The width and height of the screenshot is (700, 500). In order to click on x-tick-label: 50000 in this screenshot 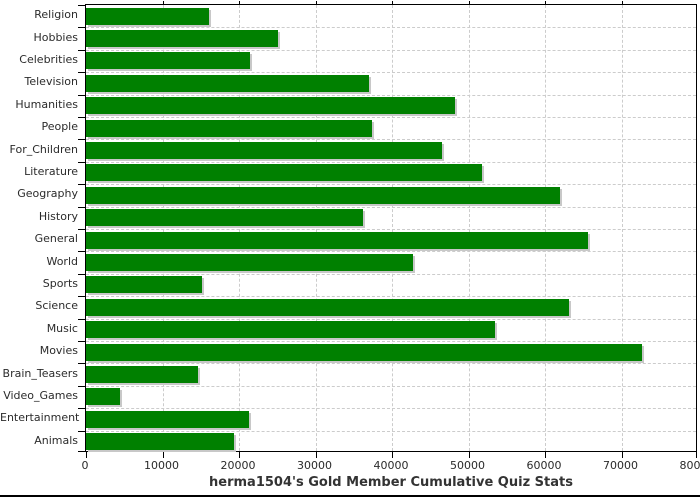, I will do `click(467, 465)`.